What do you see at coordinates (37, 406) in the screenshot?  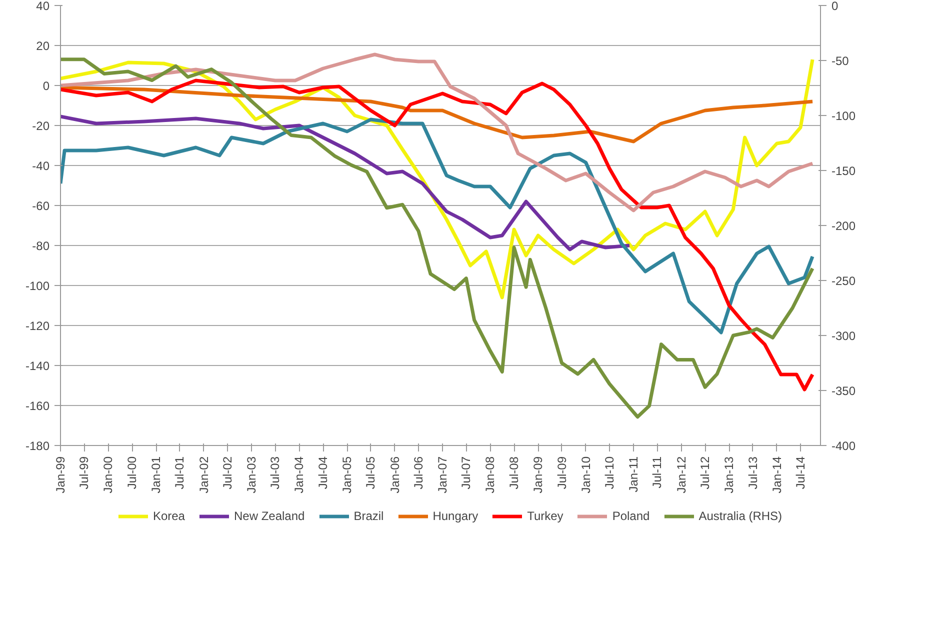 I see `y-tick-label: -160` at bounding box center [37, 406].